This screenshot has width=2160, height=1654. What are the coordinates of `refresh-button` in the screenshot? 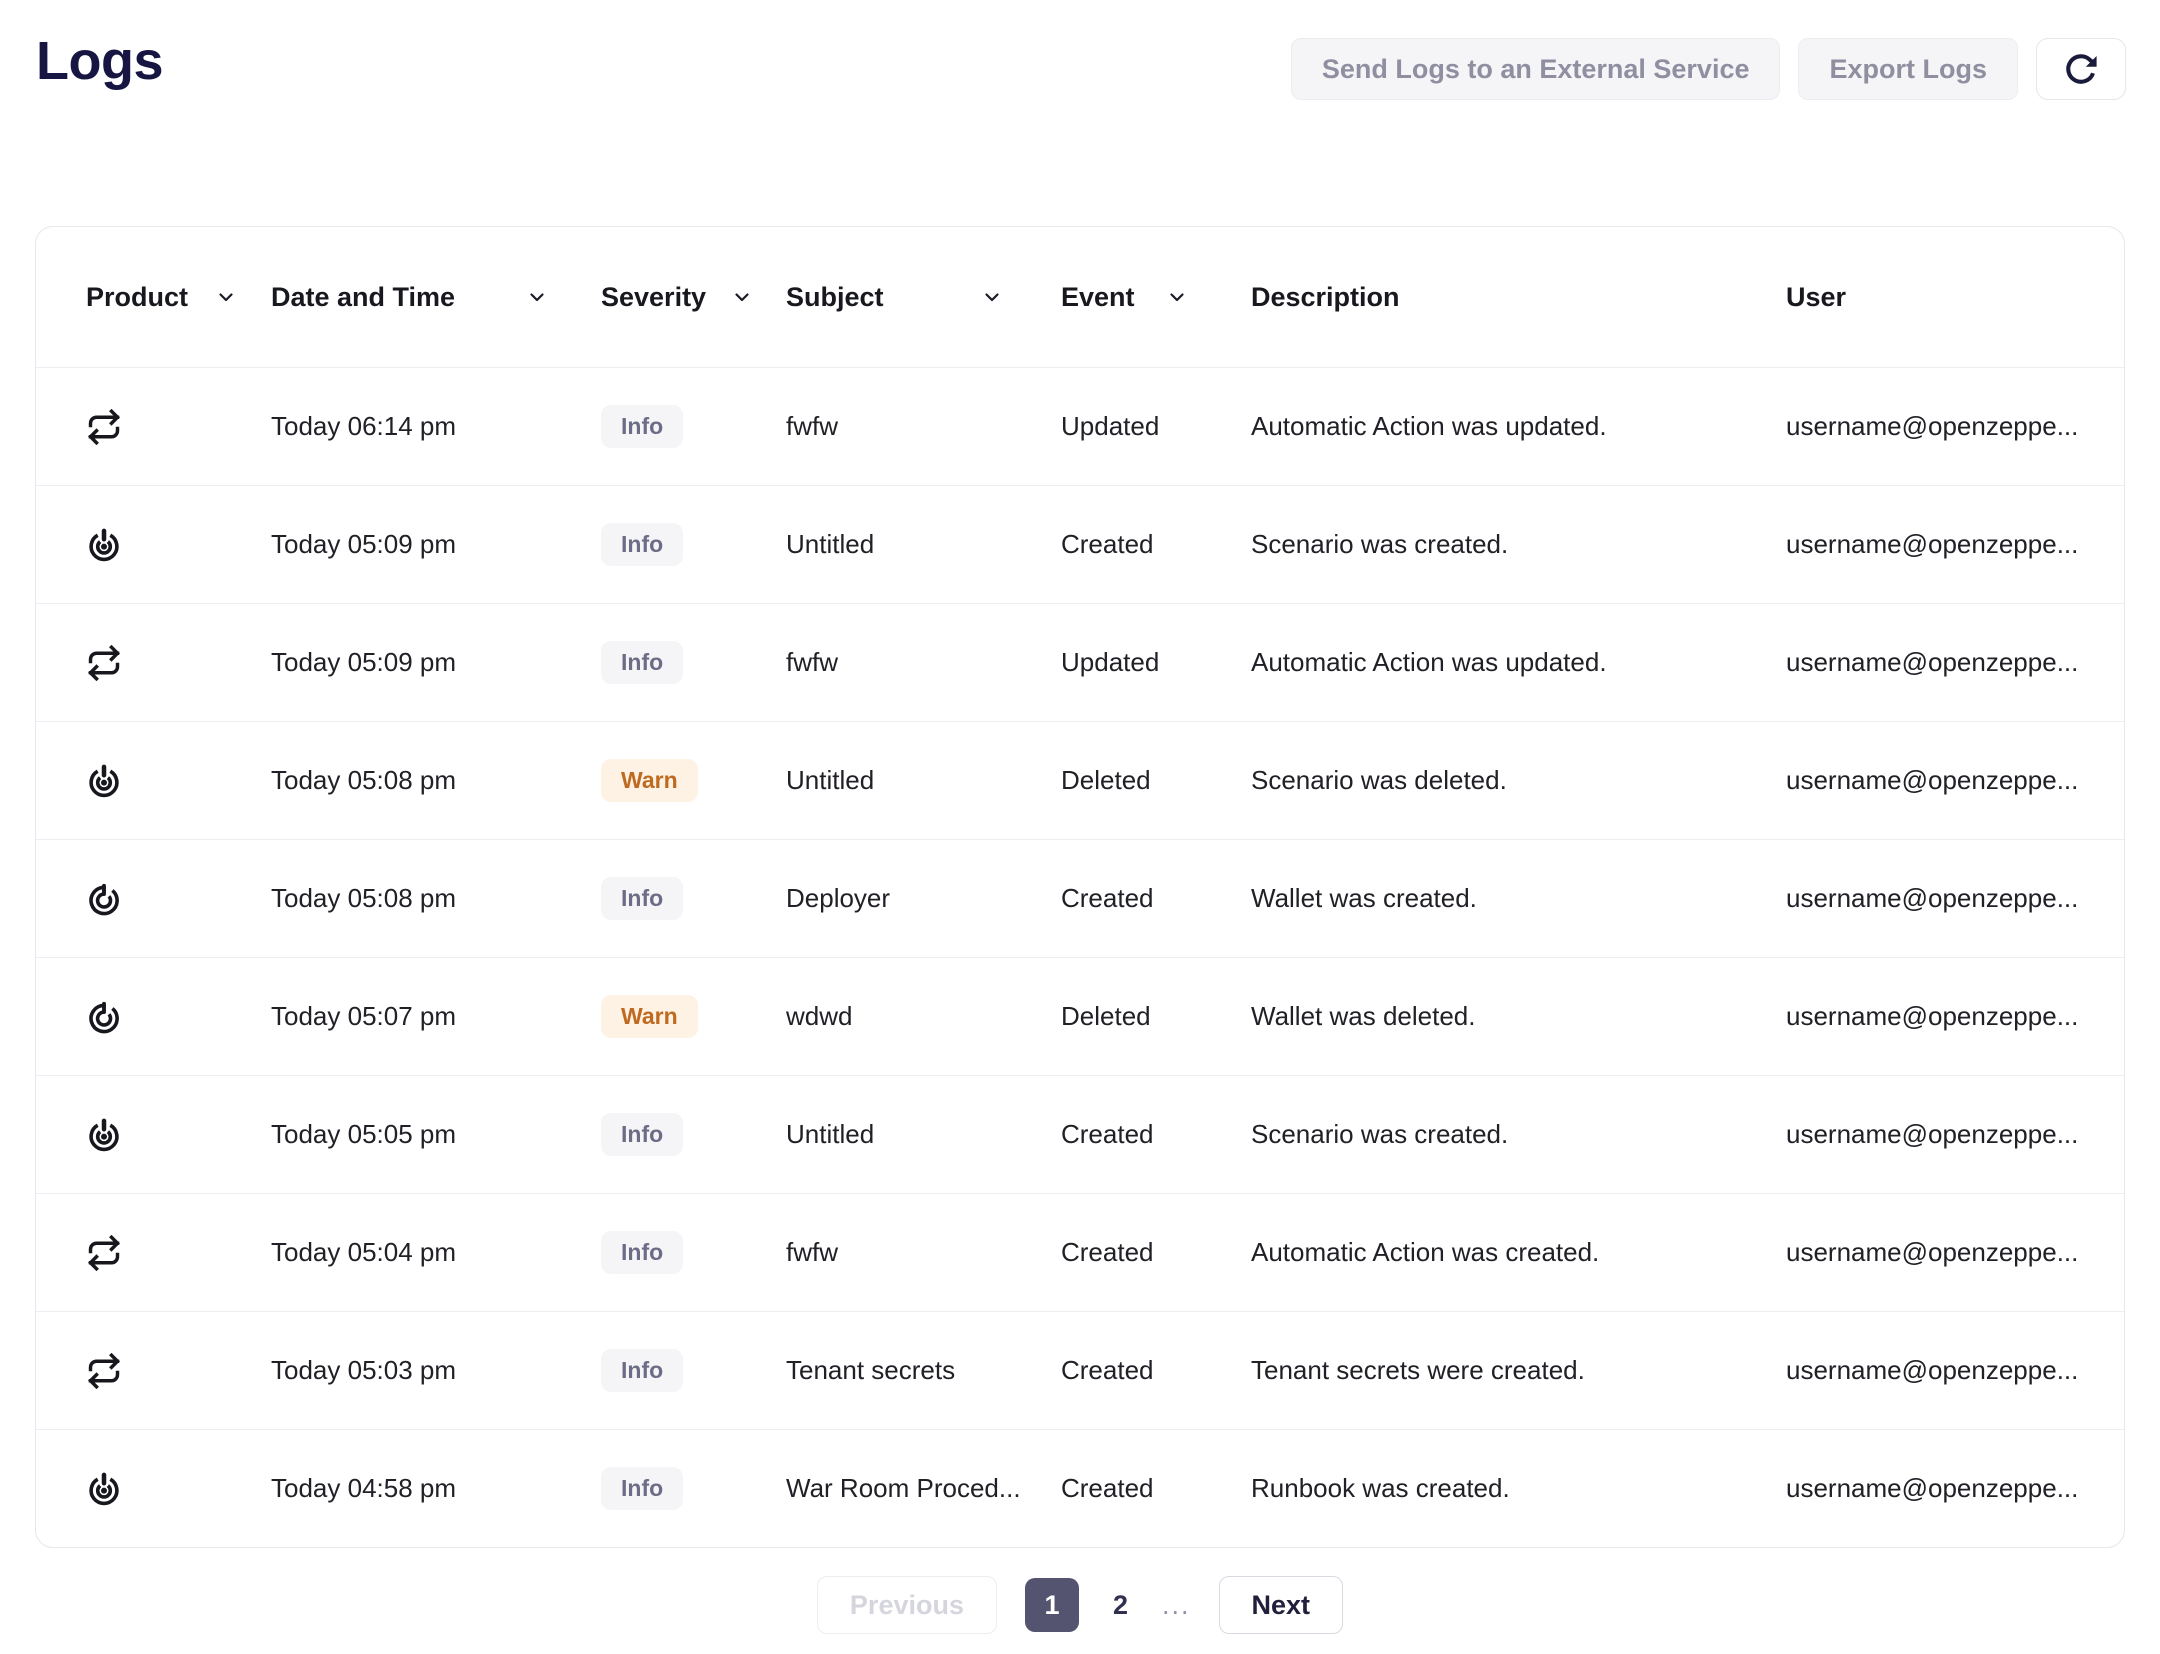 It's located at (2081, 69).